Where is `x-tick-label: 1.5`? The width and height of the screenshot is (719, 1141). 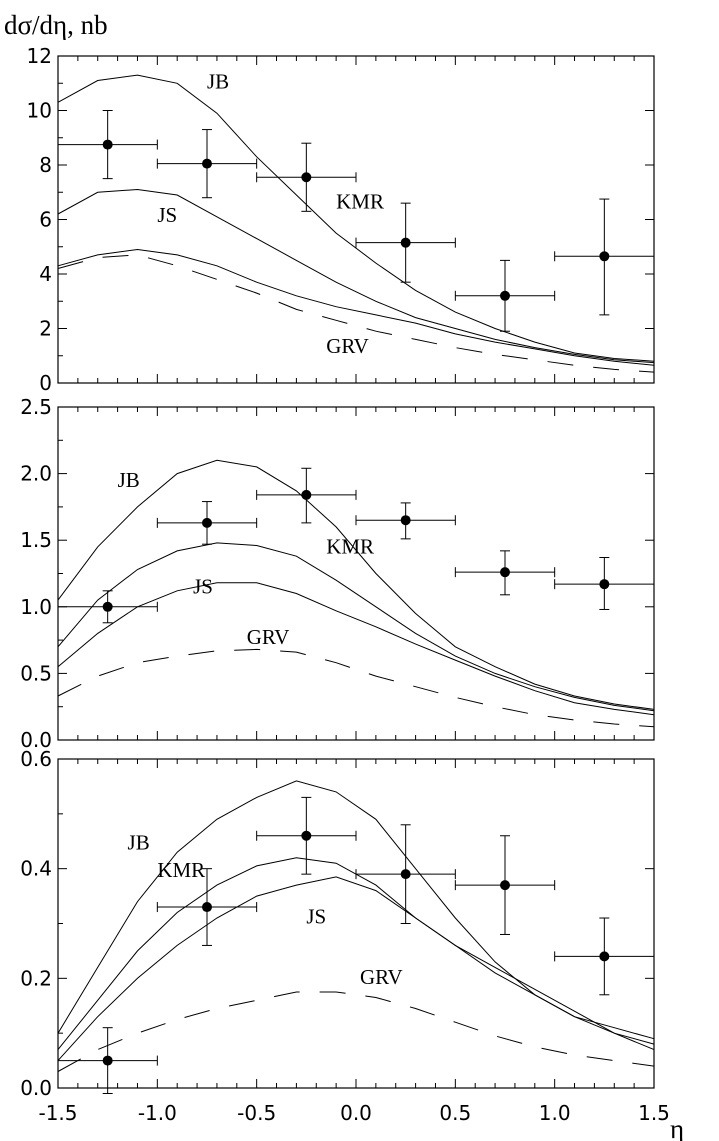
x-tick-label: 1.5 is located at coordinates (654, 1113).